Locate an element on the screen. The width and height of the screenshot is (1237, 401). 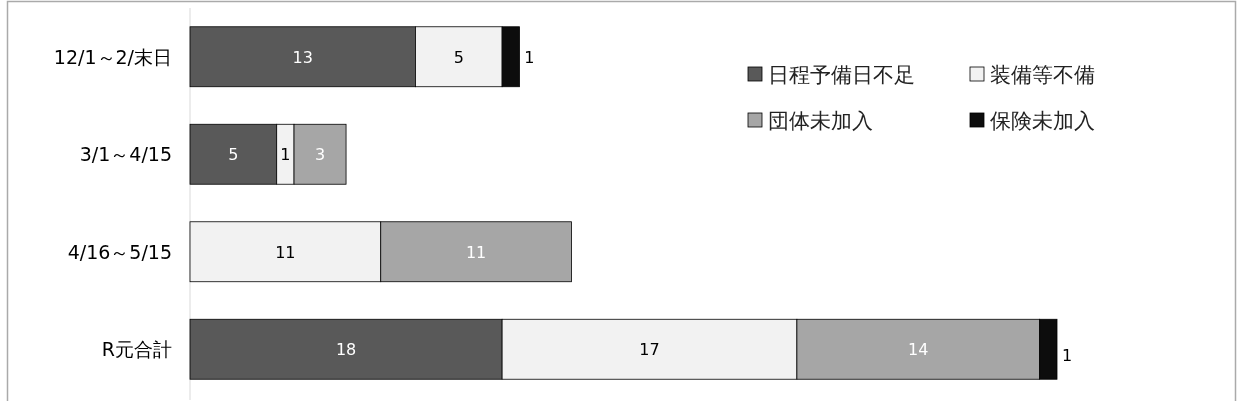
y-tick-label: 12/1～2/末日 is located at coordinates (112, 56).